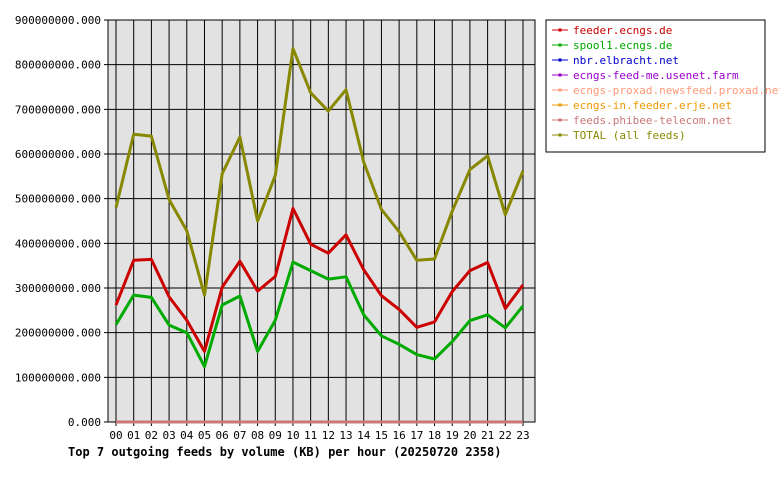 This screenshot has height=480, width=780. Describe the element at coordinates (522, 435) in the screenshot. I see `x-tick-label: 23` at that location.